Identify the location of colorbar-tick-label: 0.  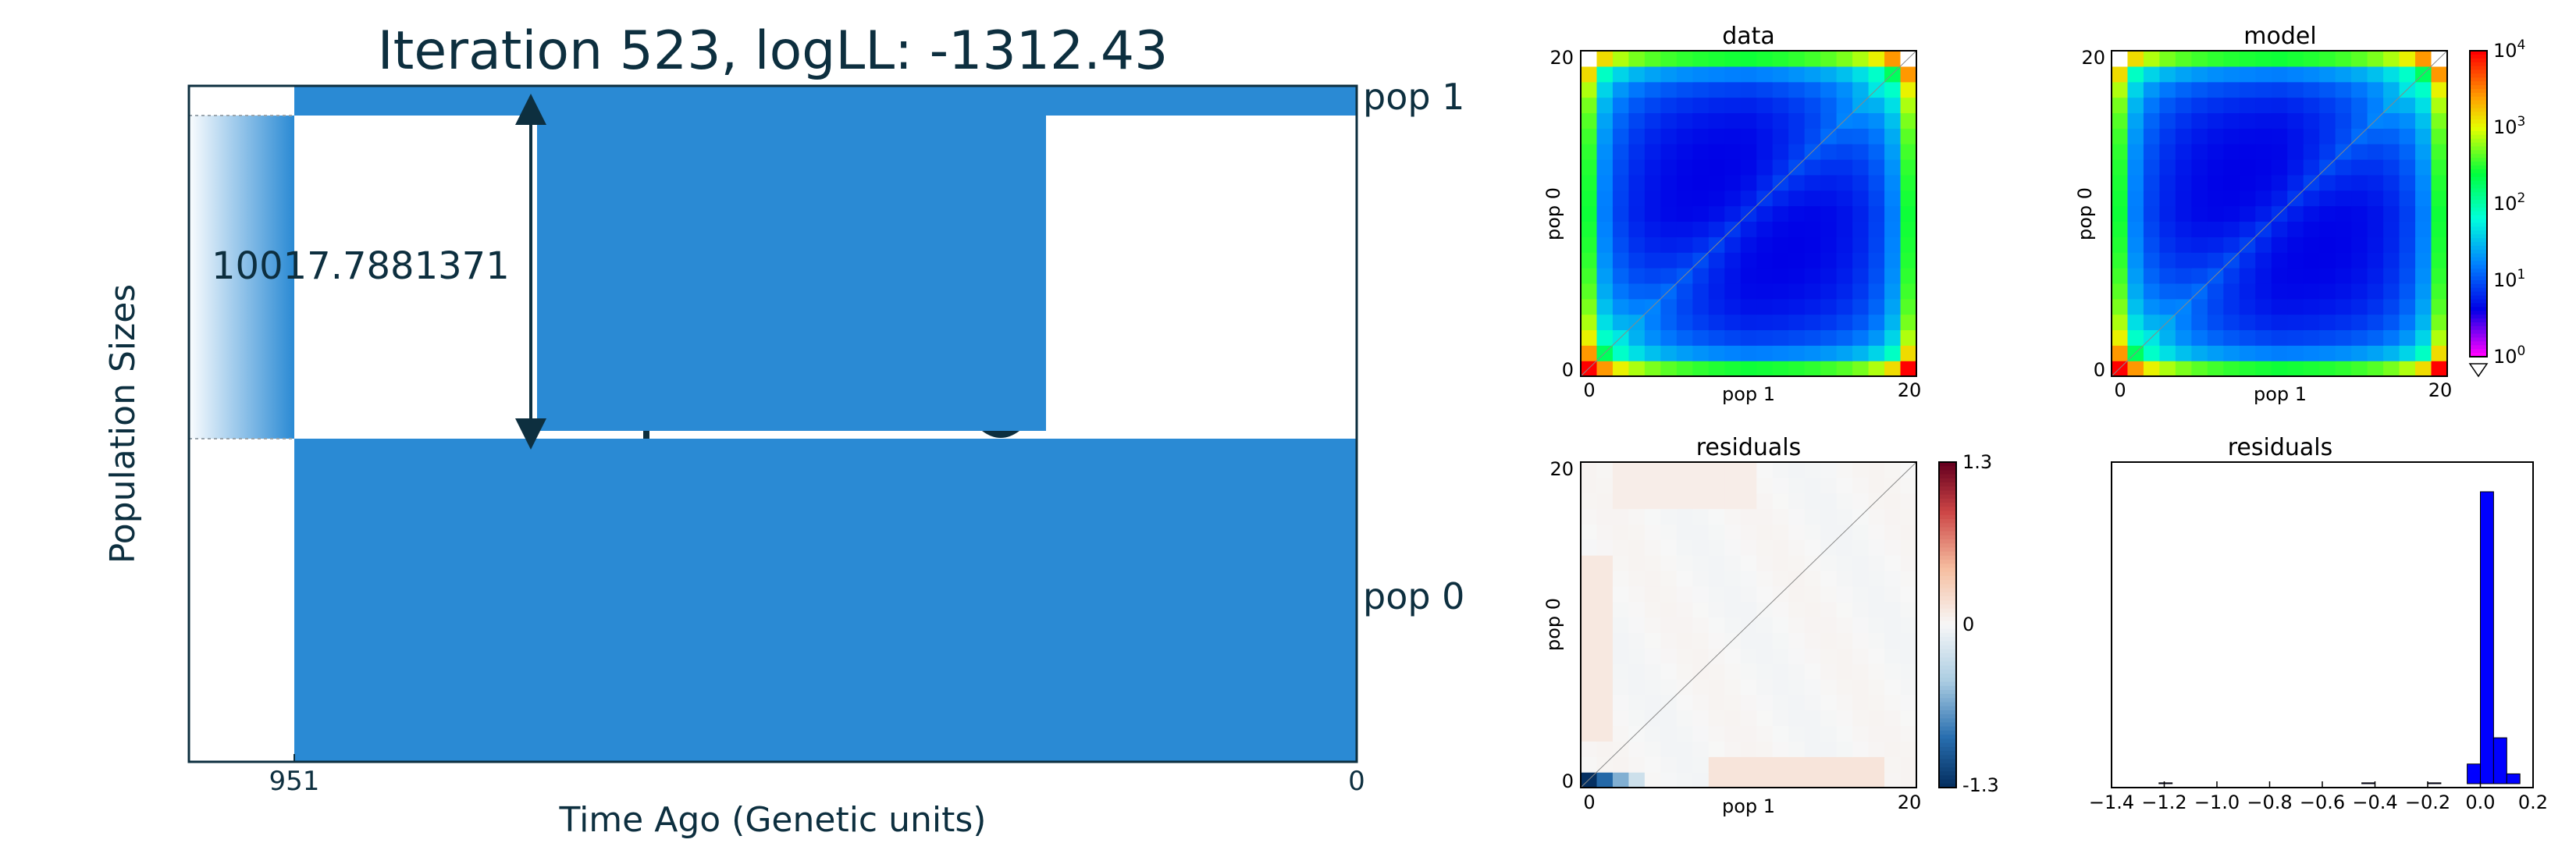
(1968, 624).